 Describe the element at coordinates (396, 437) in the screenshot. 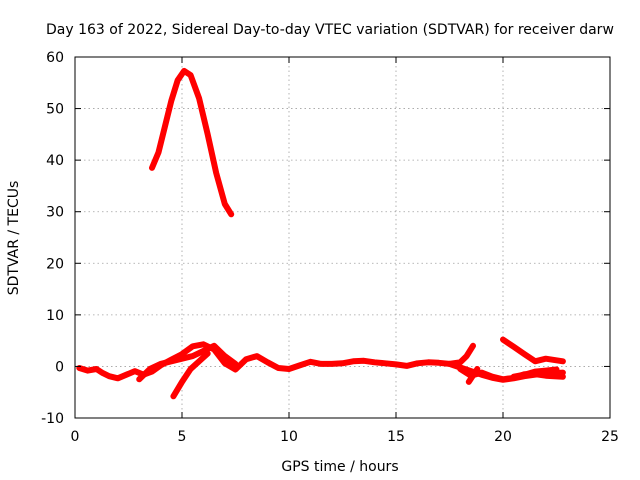

I see `x-tick-label: 15` at that location.